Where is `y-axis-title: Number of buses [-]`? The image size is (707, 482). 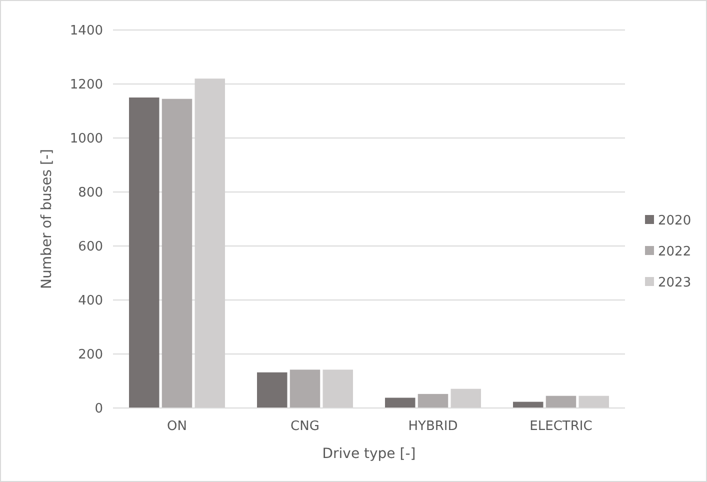
y-axis-title: Number of buses [-] is located at coordinates (47, 219).